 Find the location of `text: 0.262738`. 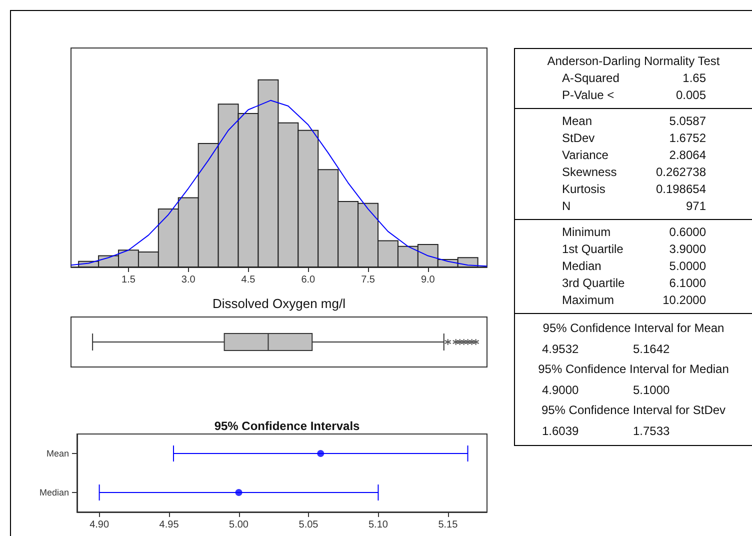

text: 0.262738 is located at coordinates (681, 172).